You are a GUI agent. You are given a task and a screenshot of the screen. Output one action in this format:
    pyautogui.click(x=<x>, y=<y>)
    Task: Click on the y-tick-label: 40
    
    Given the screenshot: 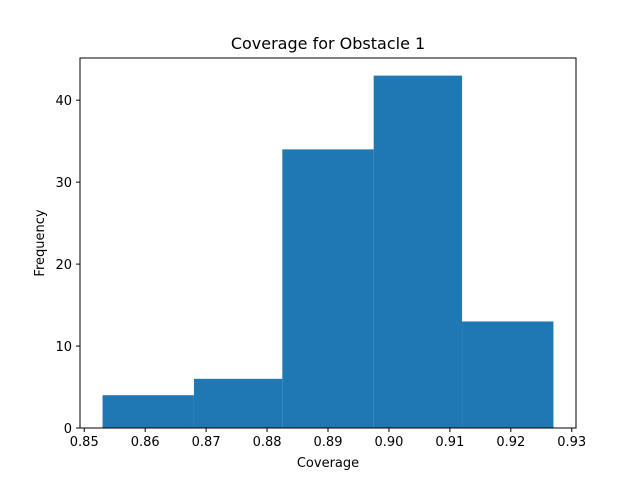 What is the action you would take?
    pyautogui.click(x=63, y=101)
    